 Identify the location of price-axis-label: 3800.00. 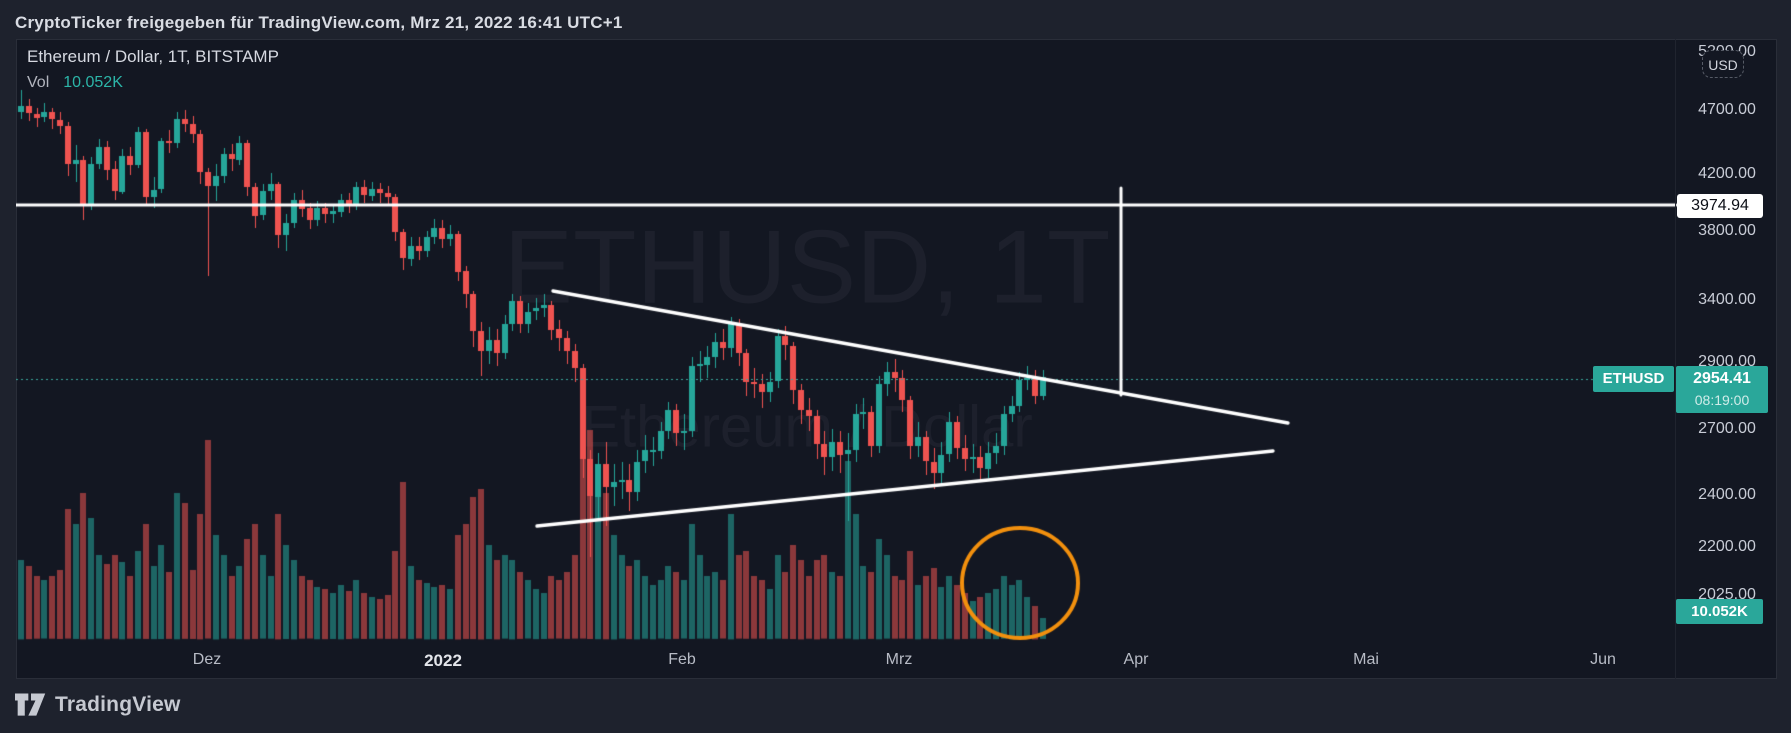
(1727, 230).